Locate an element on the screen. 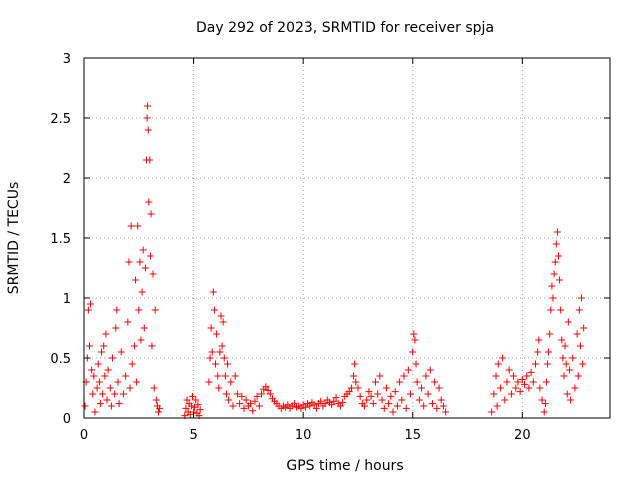  y-tick-label: 2.5 is located at coordinates (60, 119).